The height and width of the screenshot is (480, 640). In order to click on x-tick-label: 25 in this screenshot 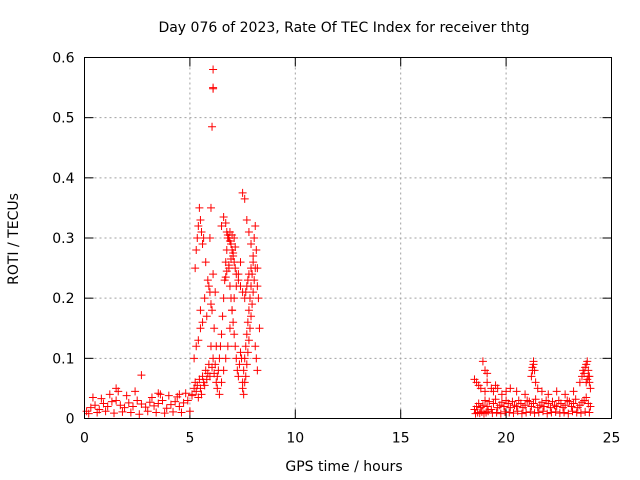, I will do `click(612, 439)`.